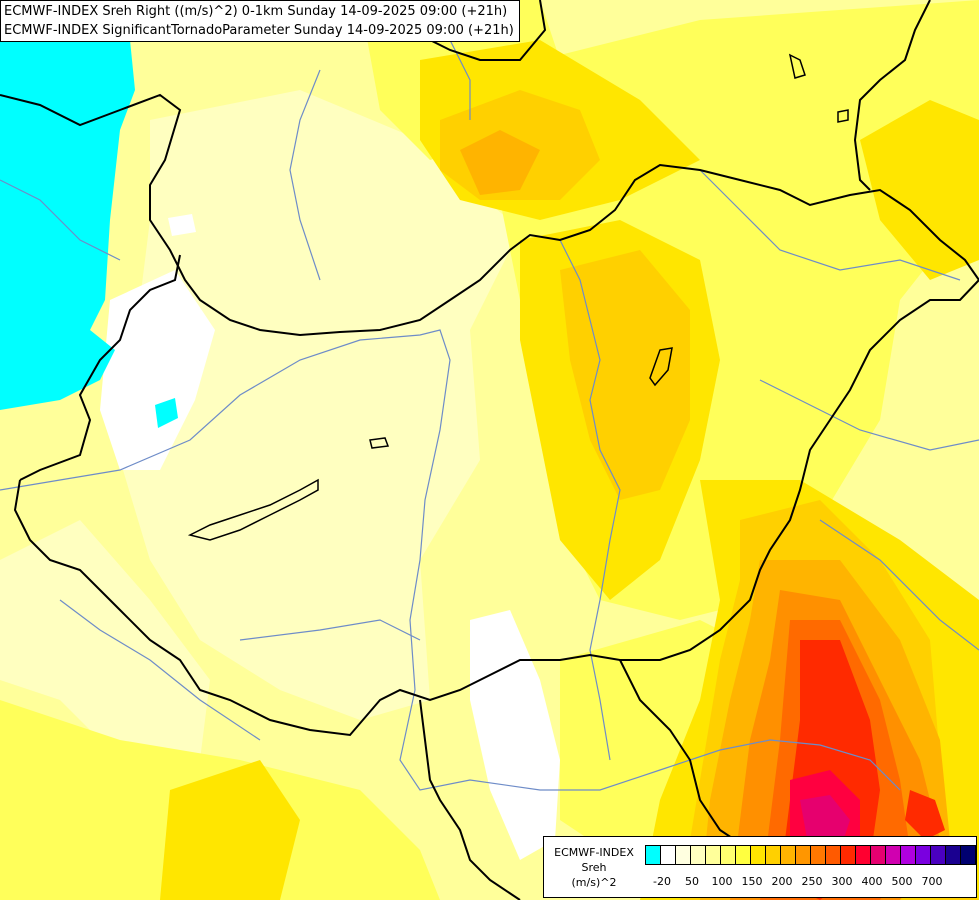  I want to click on legend-tick: 300, so click(842, 881).